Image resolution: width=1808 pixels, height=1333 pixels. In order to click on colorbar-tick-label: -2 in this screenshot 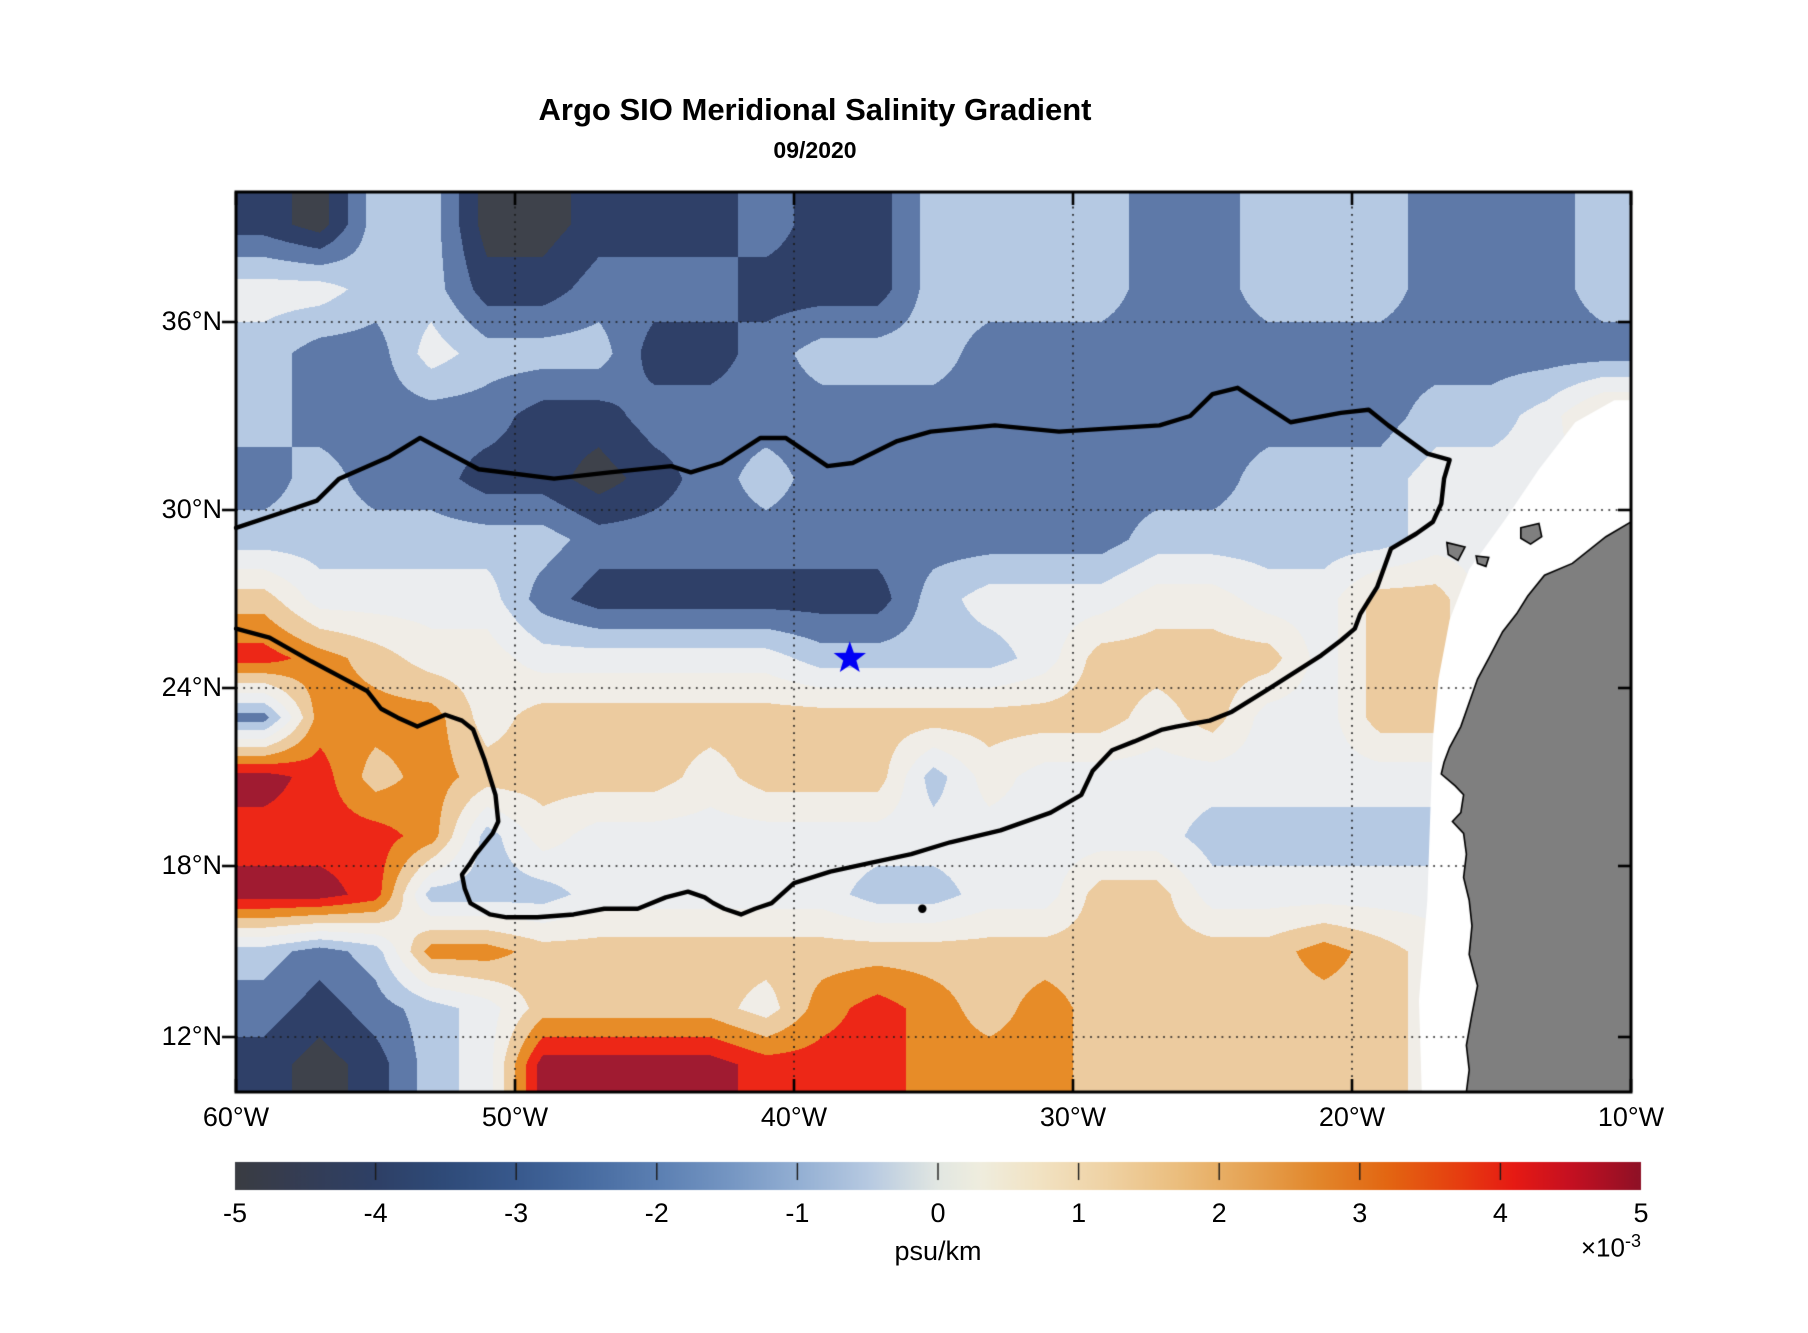, I will do `click(656, 1213)`.